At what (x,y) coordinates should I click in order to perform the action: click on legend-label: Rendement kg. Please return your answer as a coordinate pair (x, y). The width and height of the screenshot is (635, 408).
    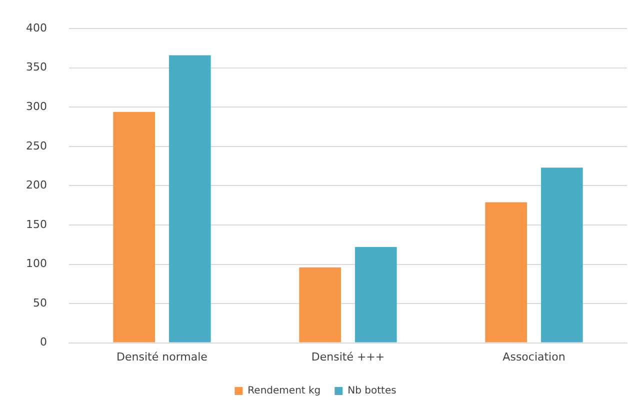
    Looking at the image, I should click on (284, 391).